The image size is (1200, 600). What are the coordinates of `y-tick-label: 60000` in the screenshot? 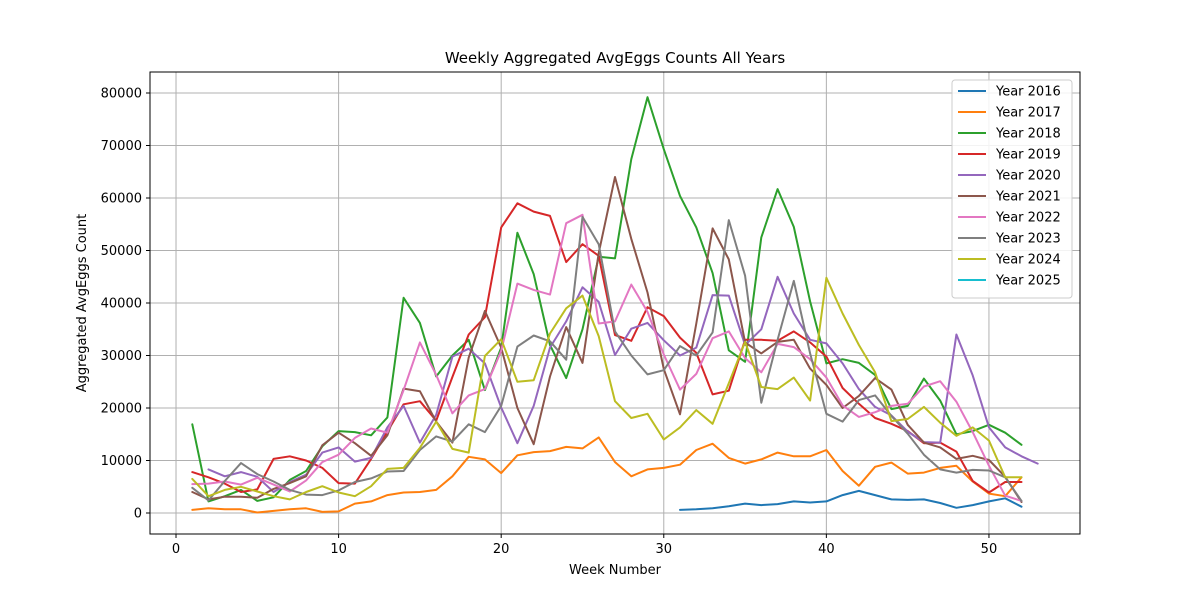 It's located at (121, 199).